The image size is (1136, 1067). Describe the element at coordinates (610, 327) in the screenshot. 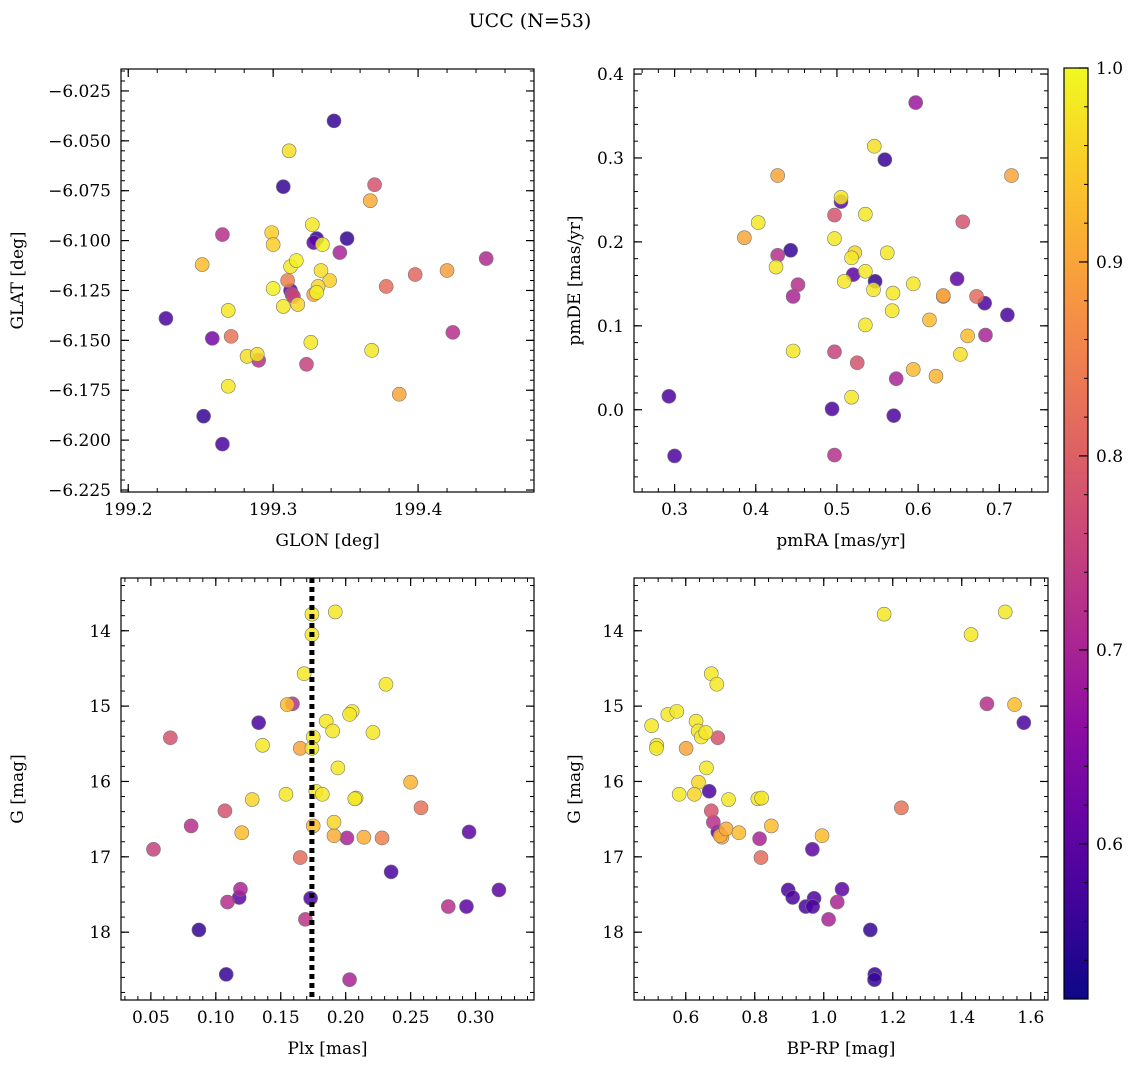

I see `y-tick-label: 0.1` at that location.